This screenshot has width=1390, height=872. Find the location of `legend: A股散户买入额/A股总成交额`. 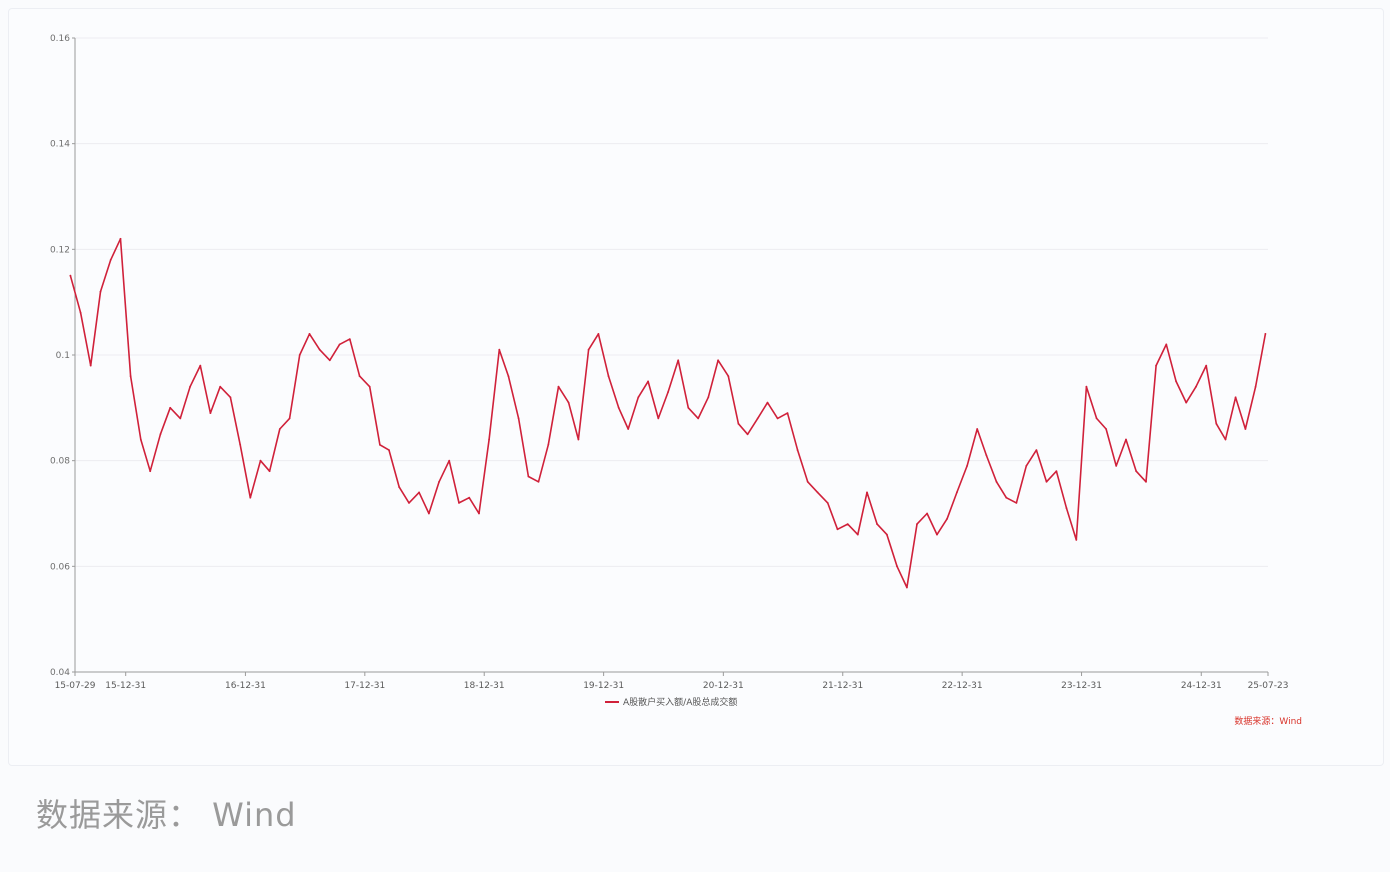

legend: A股散户买入额/A股总成交额 is located at coordinates (671, 702).